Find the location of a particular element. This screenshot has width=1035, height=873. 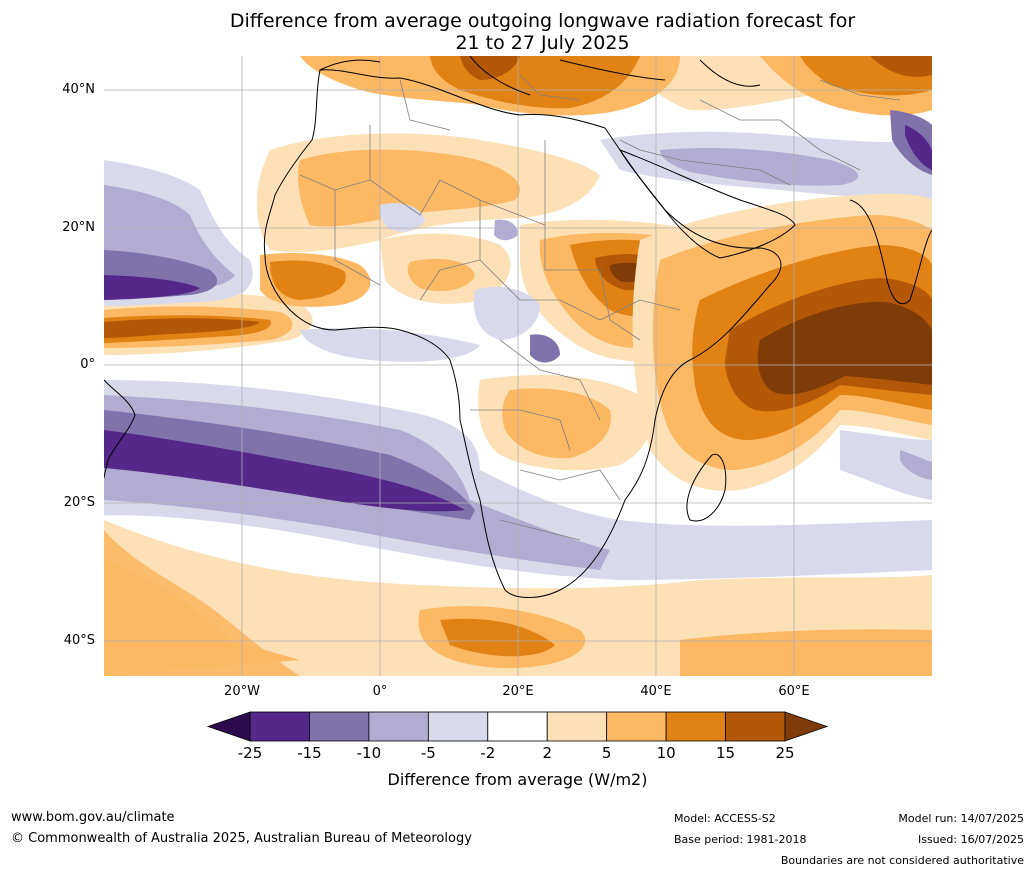

footer-url: www.bom.gov.au/climate is located at coordinates (93, 817).